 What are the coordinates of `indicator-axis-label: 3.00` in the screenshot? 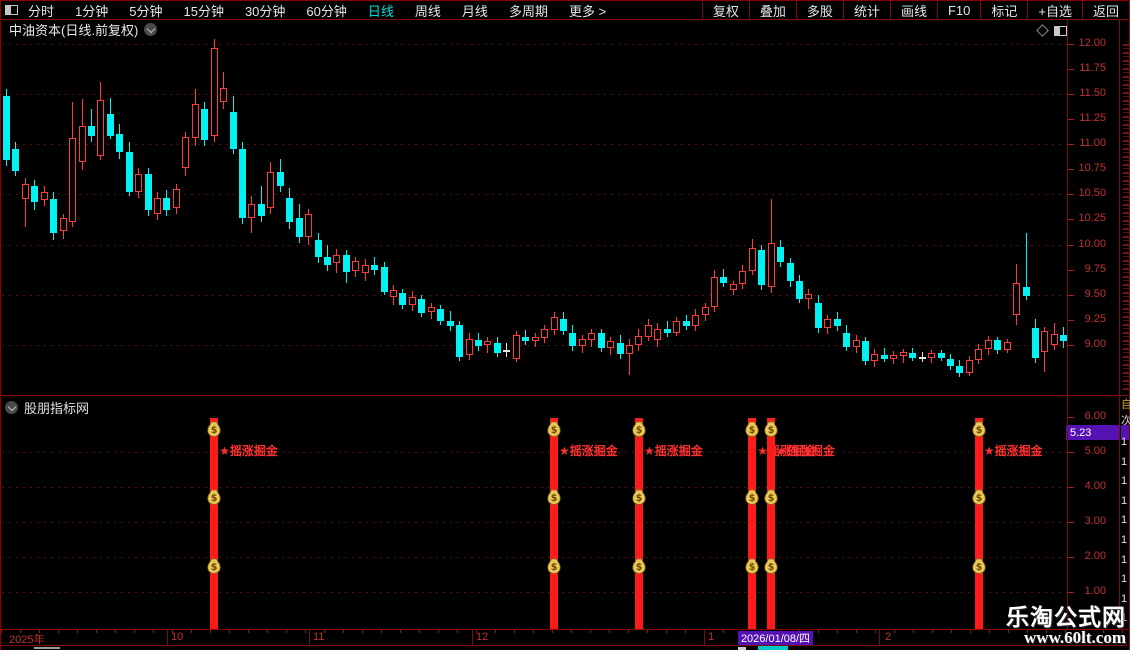 It's located at (1095, 521).